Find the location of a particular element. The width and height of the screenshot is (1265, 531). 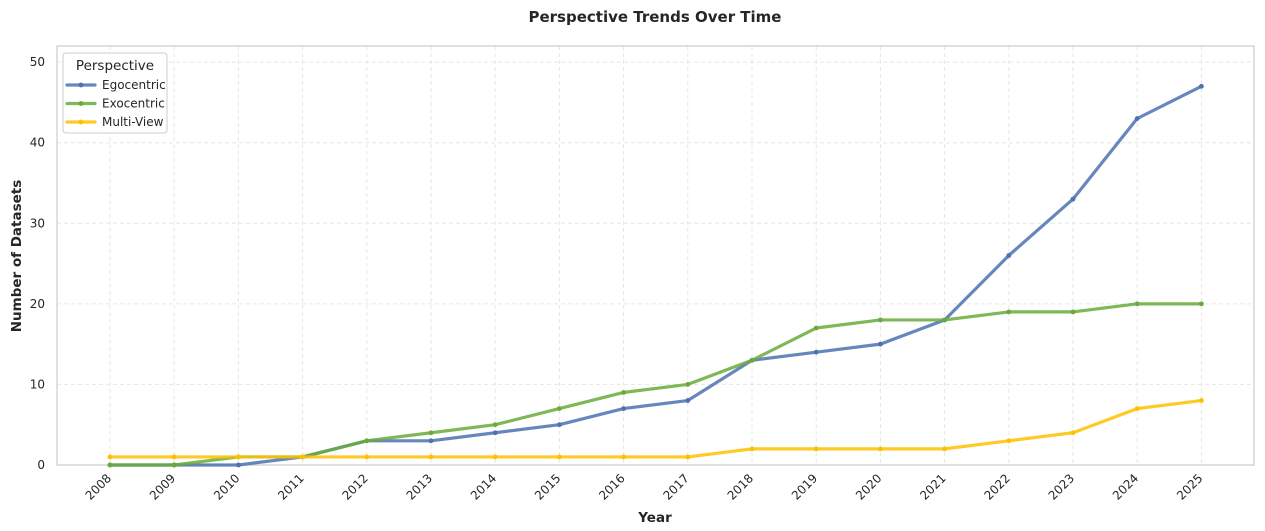

legend-marker-egocentric is located at coordinates (81, 85).